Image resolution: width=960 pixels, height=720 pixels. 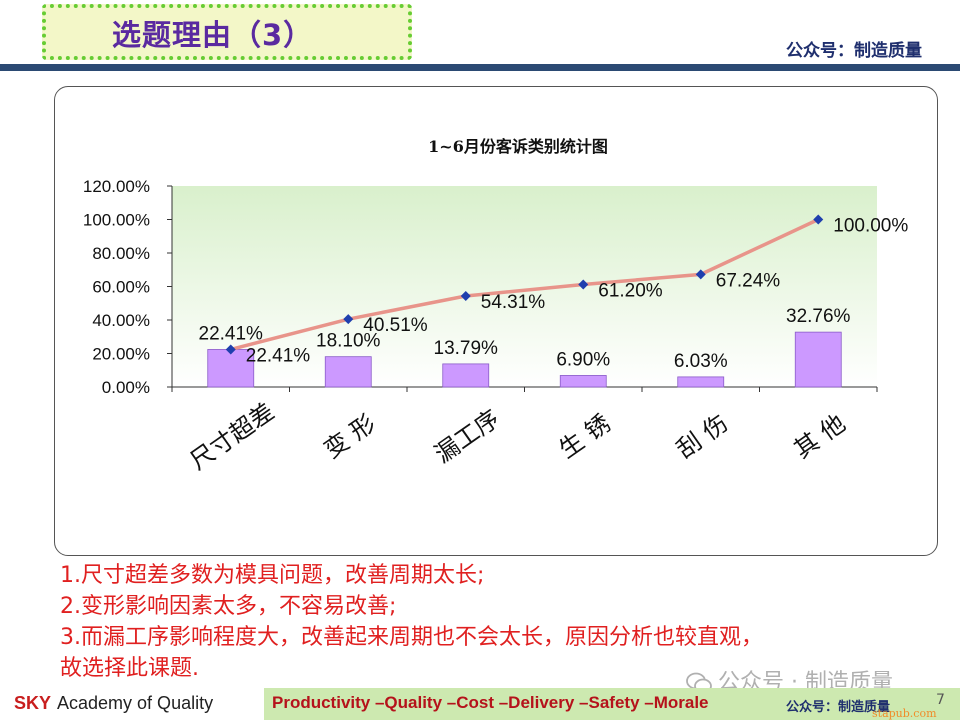 What do you see at coordinates (350, 436) in the screenshot?
I see `category-label: 变 形` at bounding box center [350, 436].